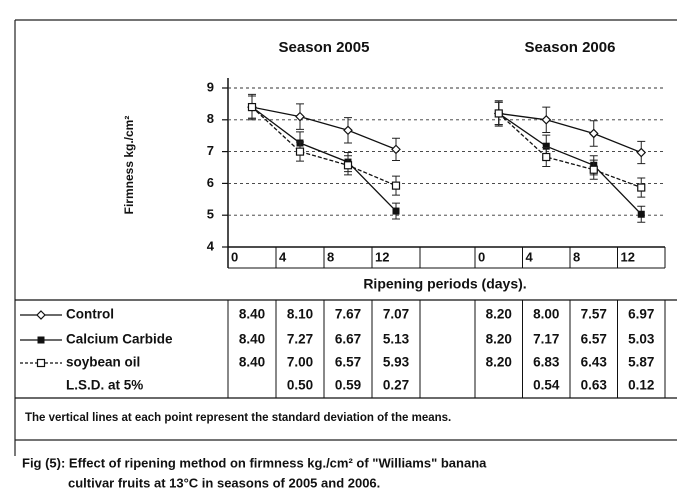 This screenshot has width=677, height=501. I want to click on table-cell: 6.67, so click(348, 339).